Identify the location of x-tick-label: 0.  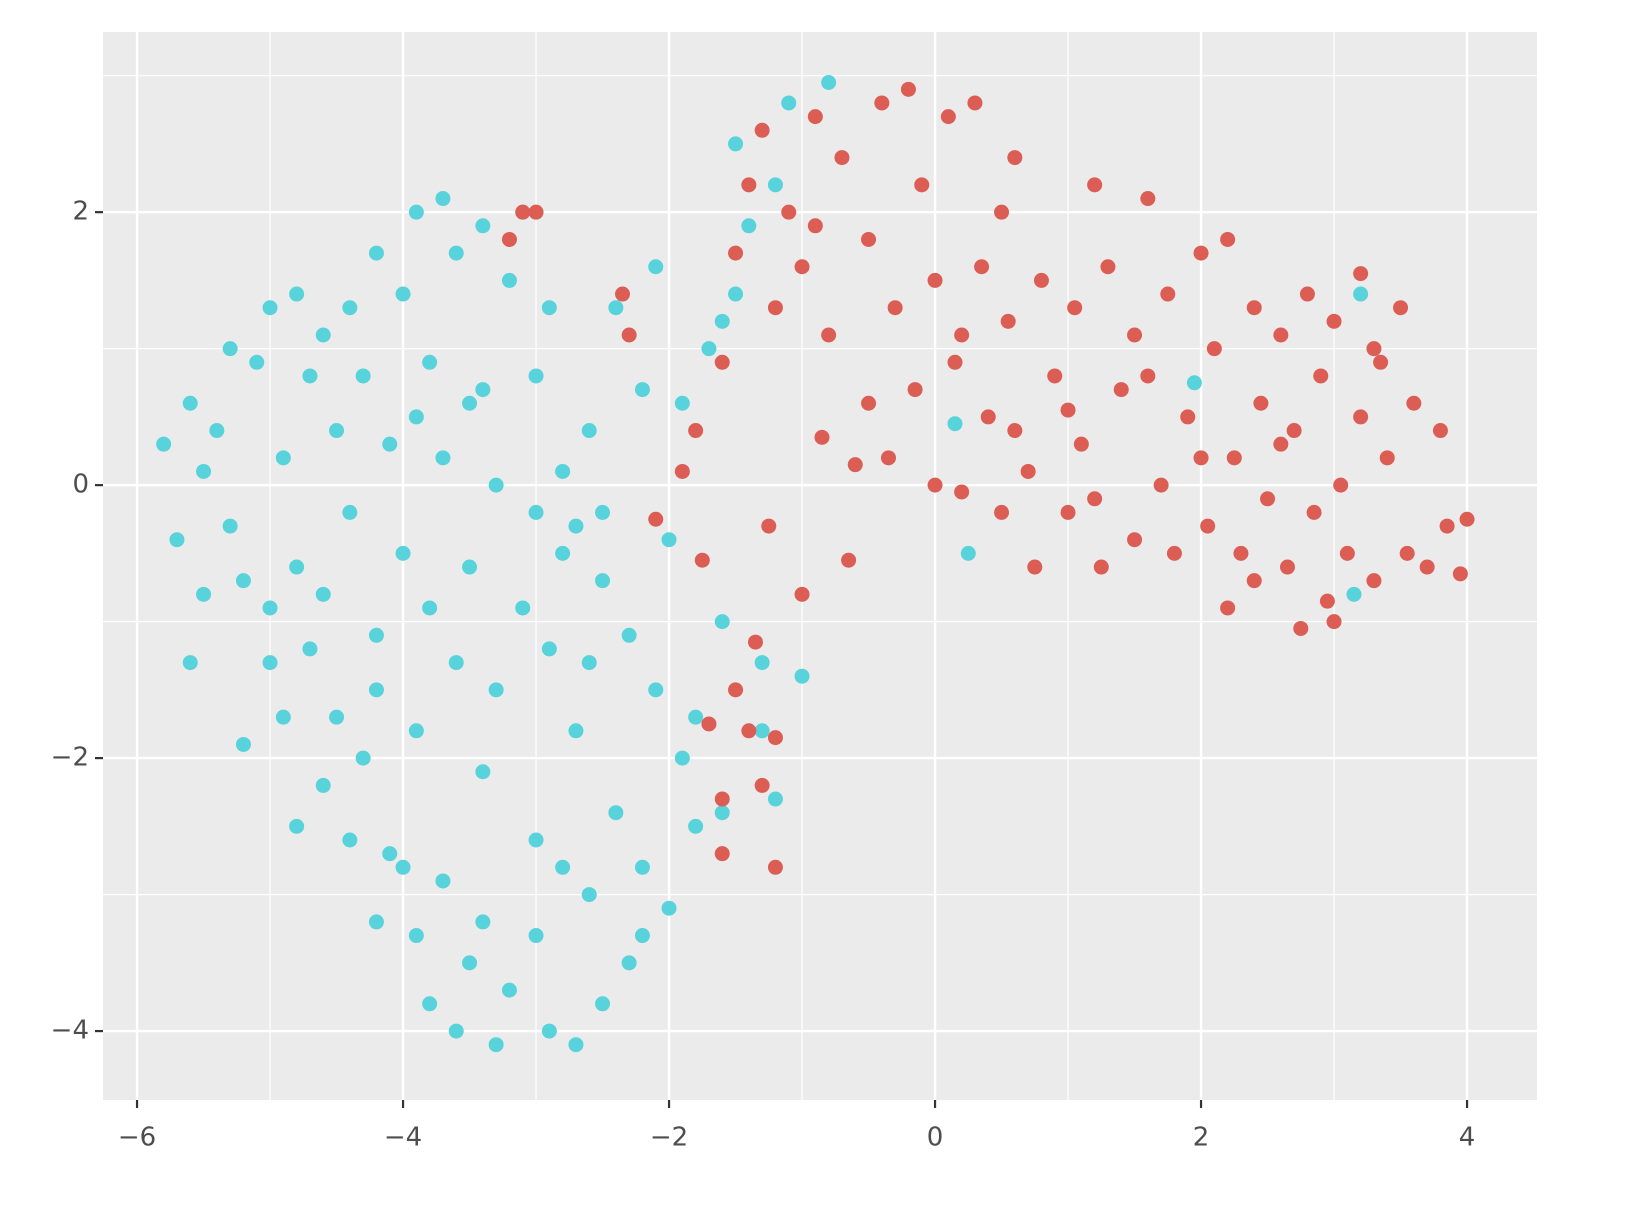
(935, 1138).